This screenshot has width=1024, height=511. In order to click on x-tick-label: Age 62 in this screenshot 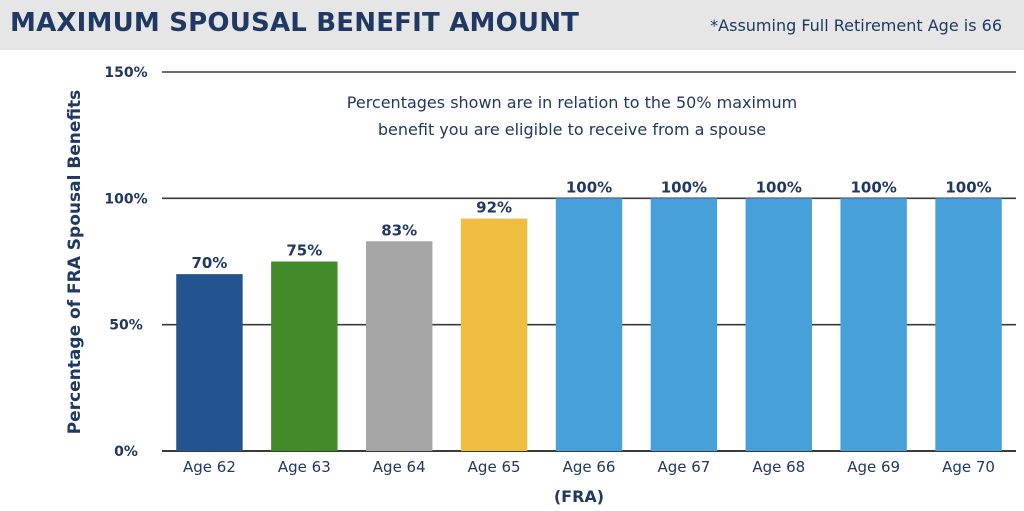, I will do `click(209, 467)`.